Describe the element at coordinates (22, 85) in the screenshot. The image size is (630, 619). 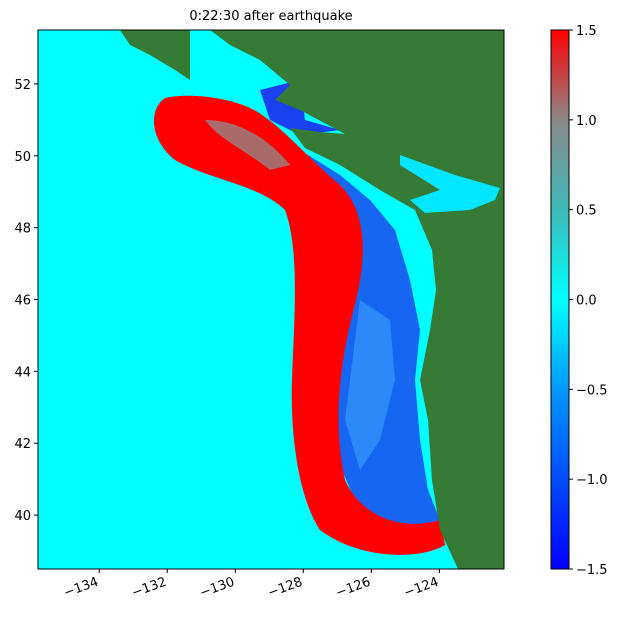
I see `y-tick-label: 52` at that location.